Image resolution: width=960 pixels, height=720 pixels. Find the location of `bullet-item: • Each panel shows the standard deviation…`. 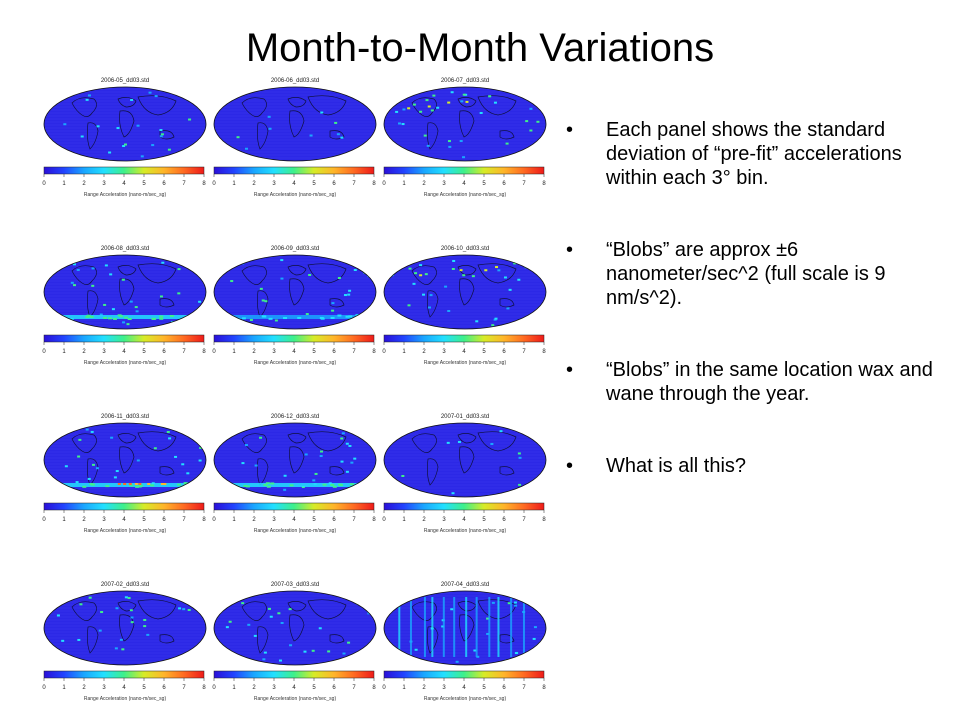

bullet-item: • Each panel shows the standard deviation… is located at coordinates (756, 154).